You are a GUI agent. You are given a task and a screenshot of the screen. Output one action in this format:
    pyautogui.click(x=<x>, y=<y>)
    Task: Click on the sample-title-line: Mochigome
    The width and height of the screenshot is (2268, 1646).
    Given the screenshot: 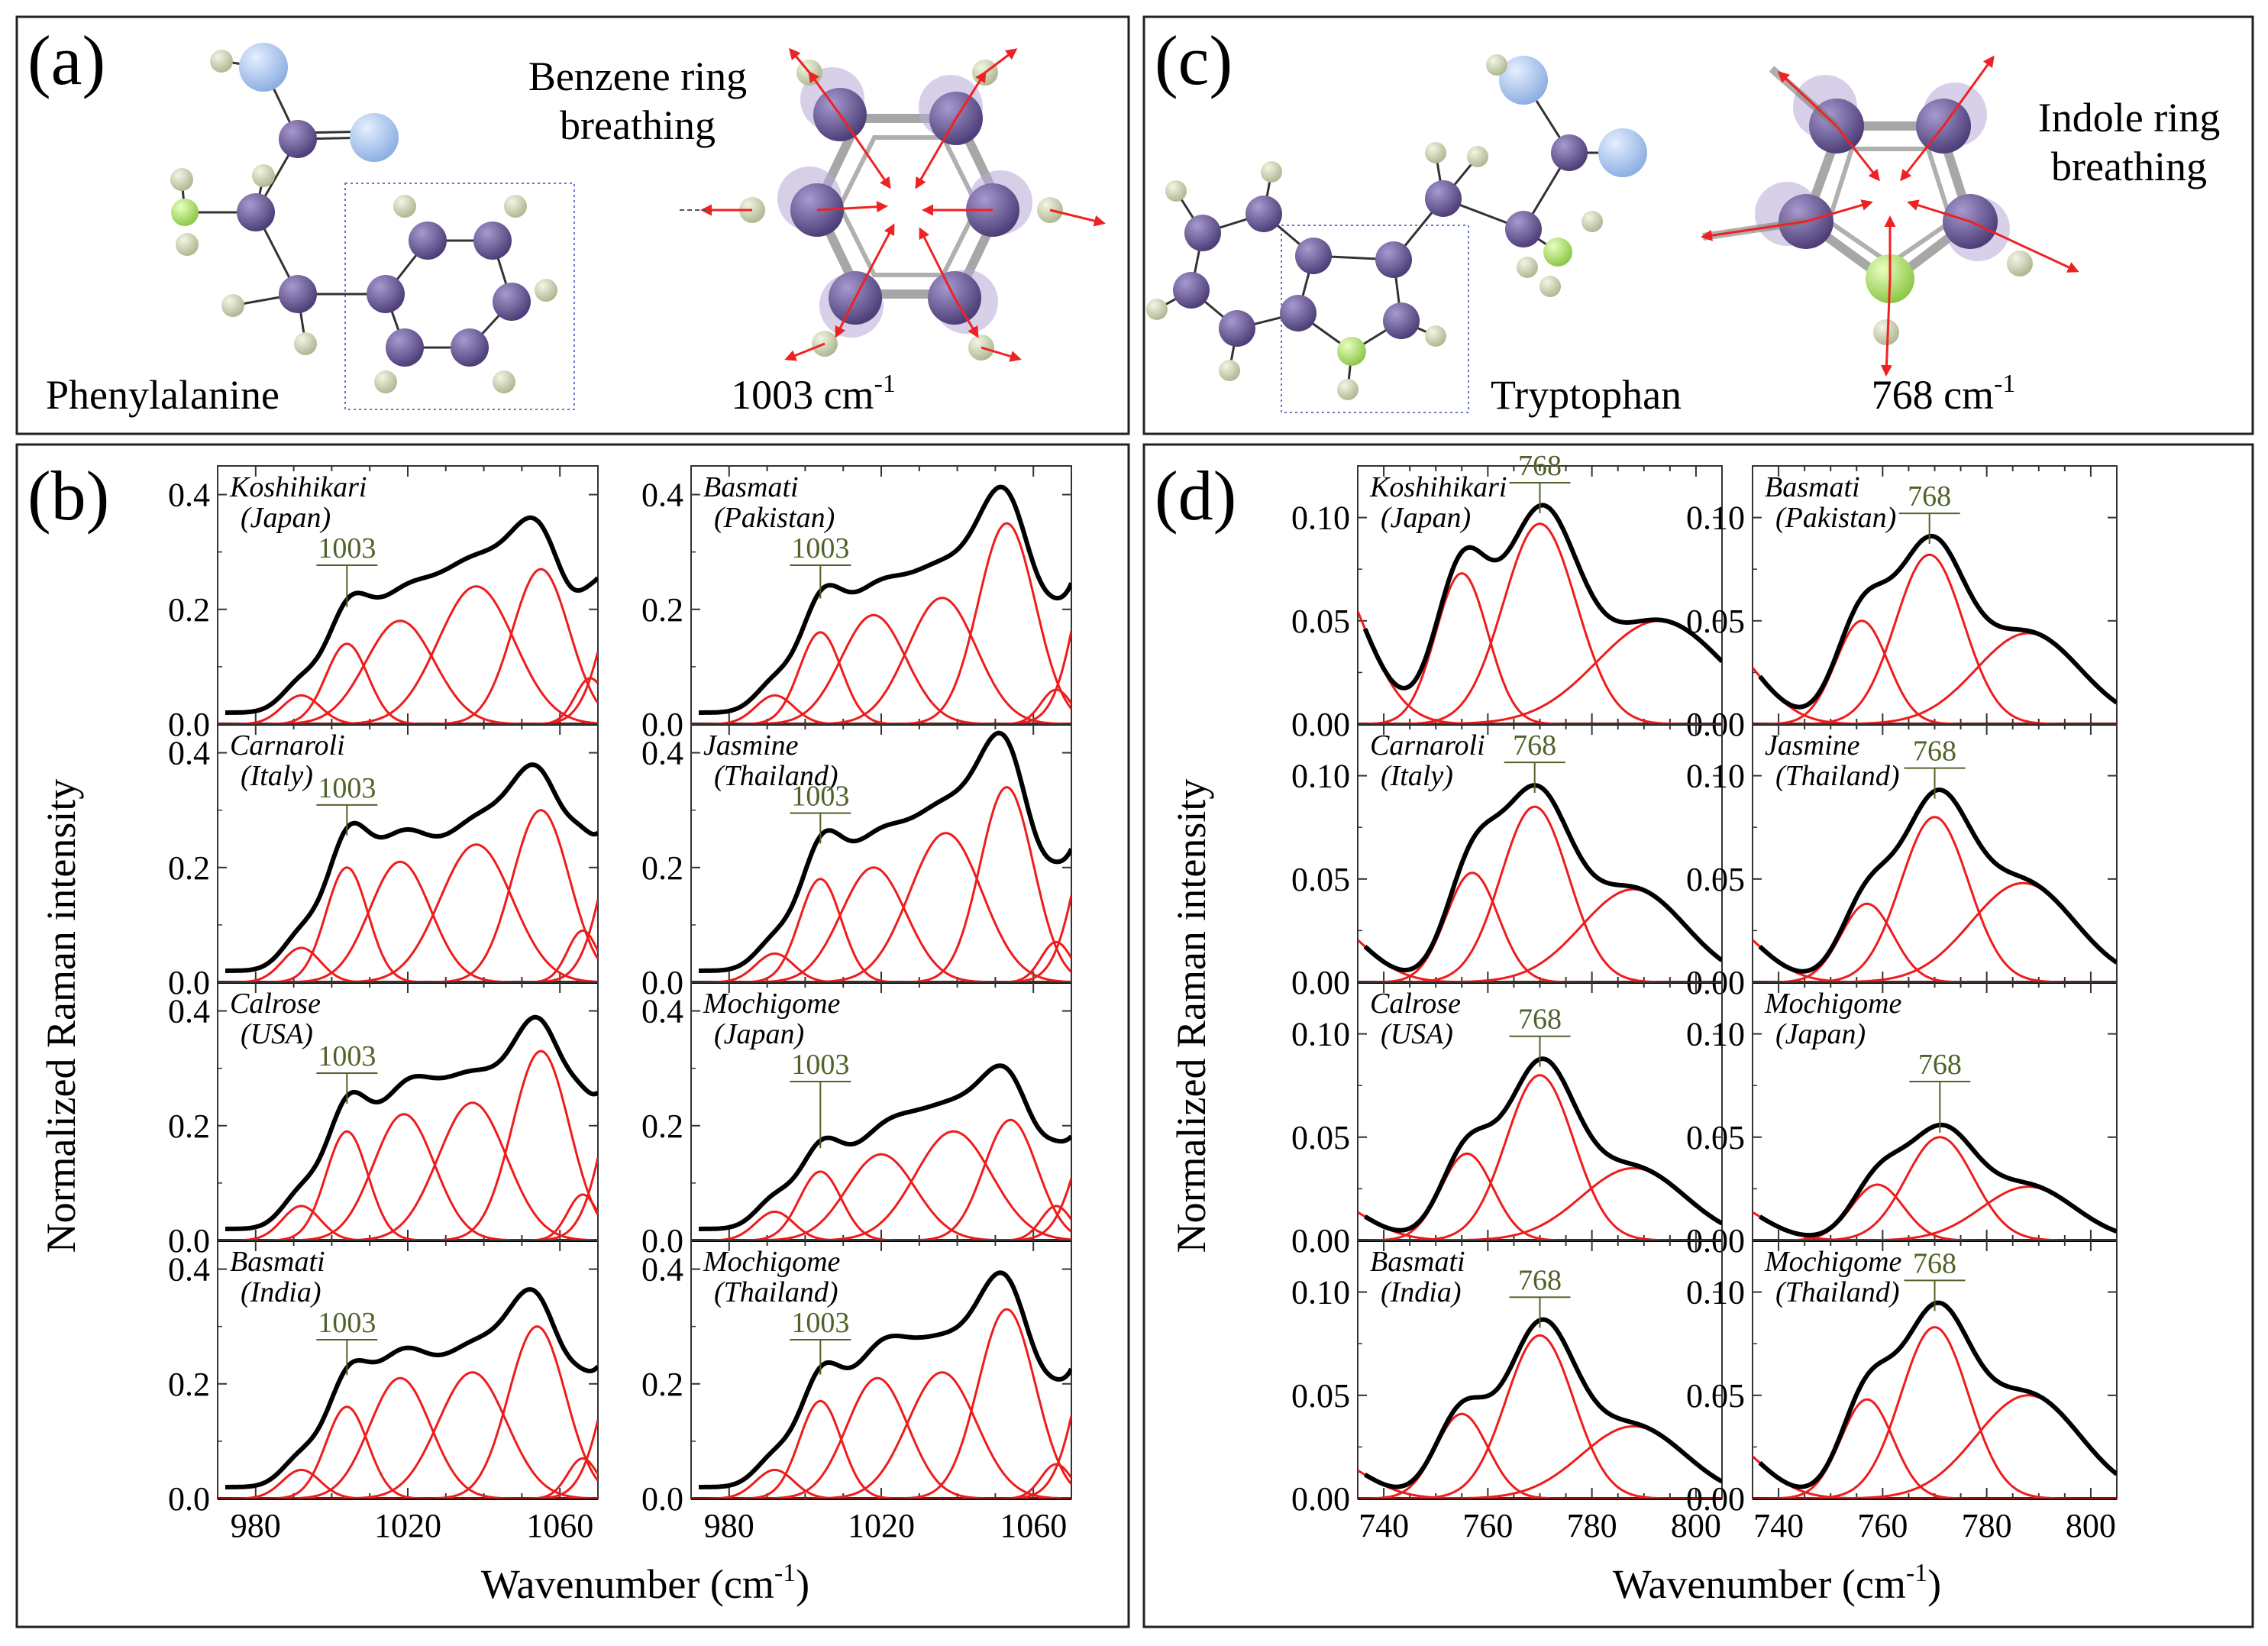 What is the action you would take?
    pyautogui.click(x=1833, y=1004)
    